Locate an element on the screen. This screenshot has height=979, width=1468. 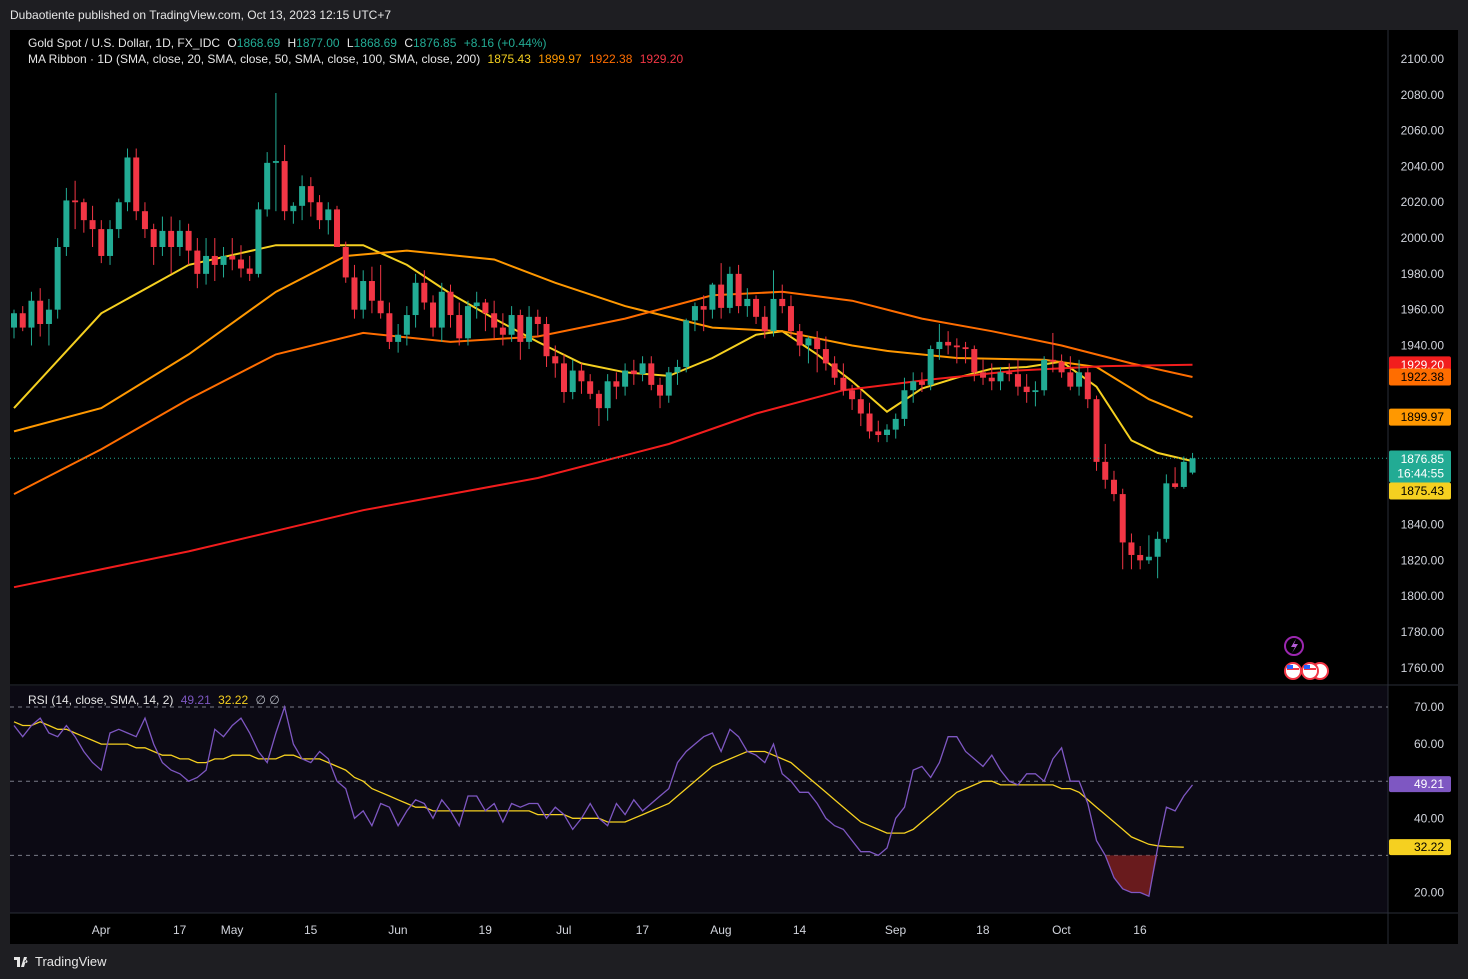
price-axis-label: 2080.00 is located at coordinates (1423, 95).